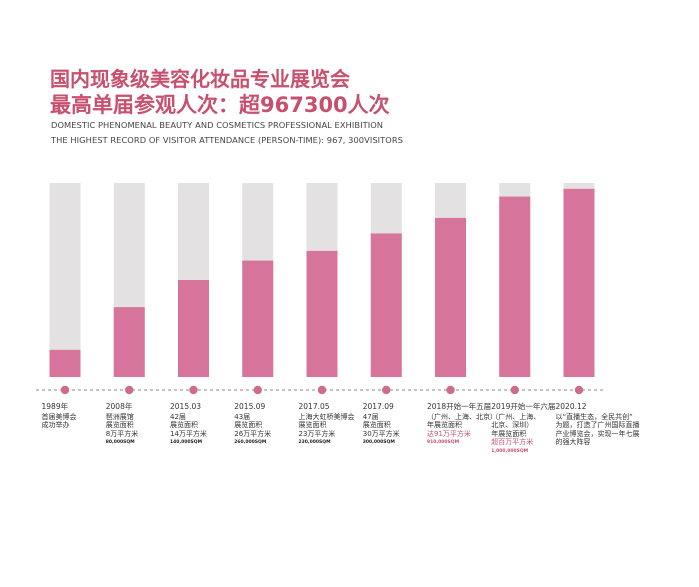 The height and width of the screenshot is (587, 699). Describe the element at coordinates (55, 406) in the screenshot. I see `timeline-date: 1989年` at that location.